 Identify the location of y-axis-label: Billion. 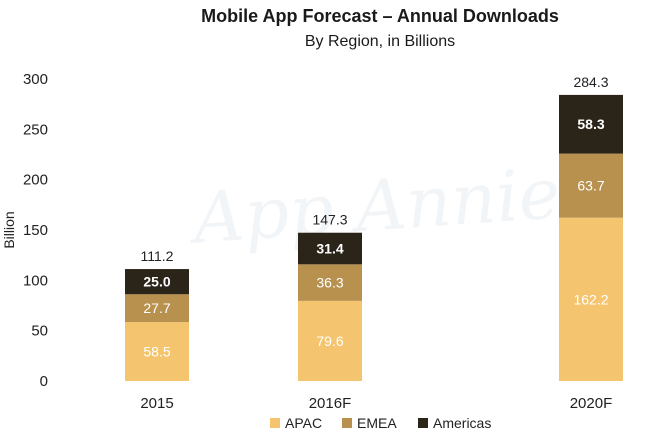
(9, 229).